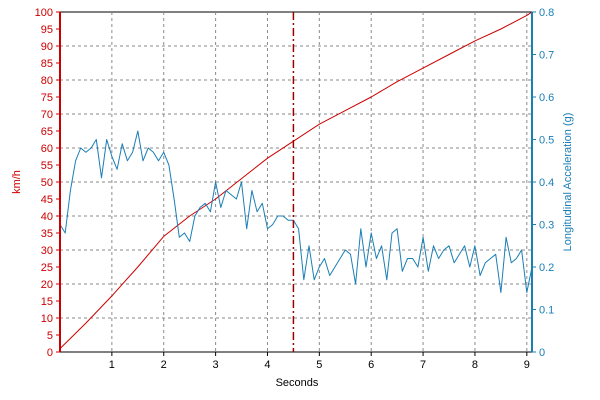 This screenshot has height=400, width=600. Describe the element at coordinates (47, 217) in the screenshot. I see `left-tick-label: 40` at that location.